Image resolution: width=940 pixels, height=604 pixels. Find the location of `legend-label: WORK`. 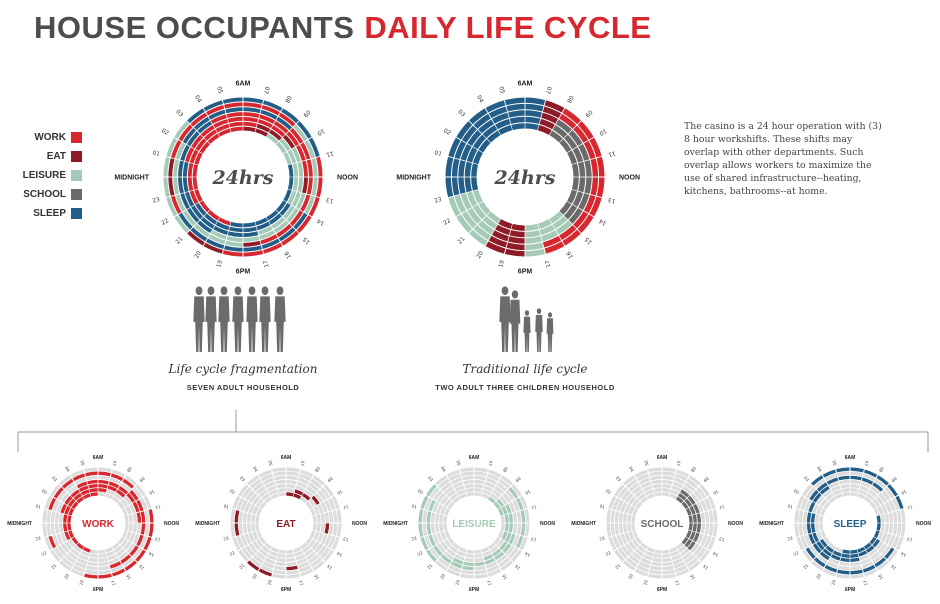

legend-label: WORK is located at coordinates (50, 137).